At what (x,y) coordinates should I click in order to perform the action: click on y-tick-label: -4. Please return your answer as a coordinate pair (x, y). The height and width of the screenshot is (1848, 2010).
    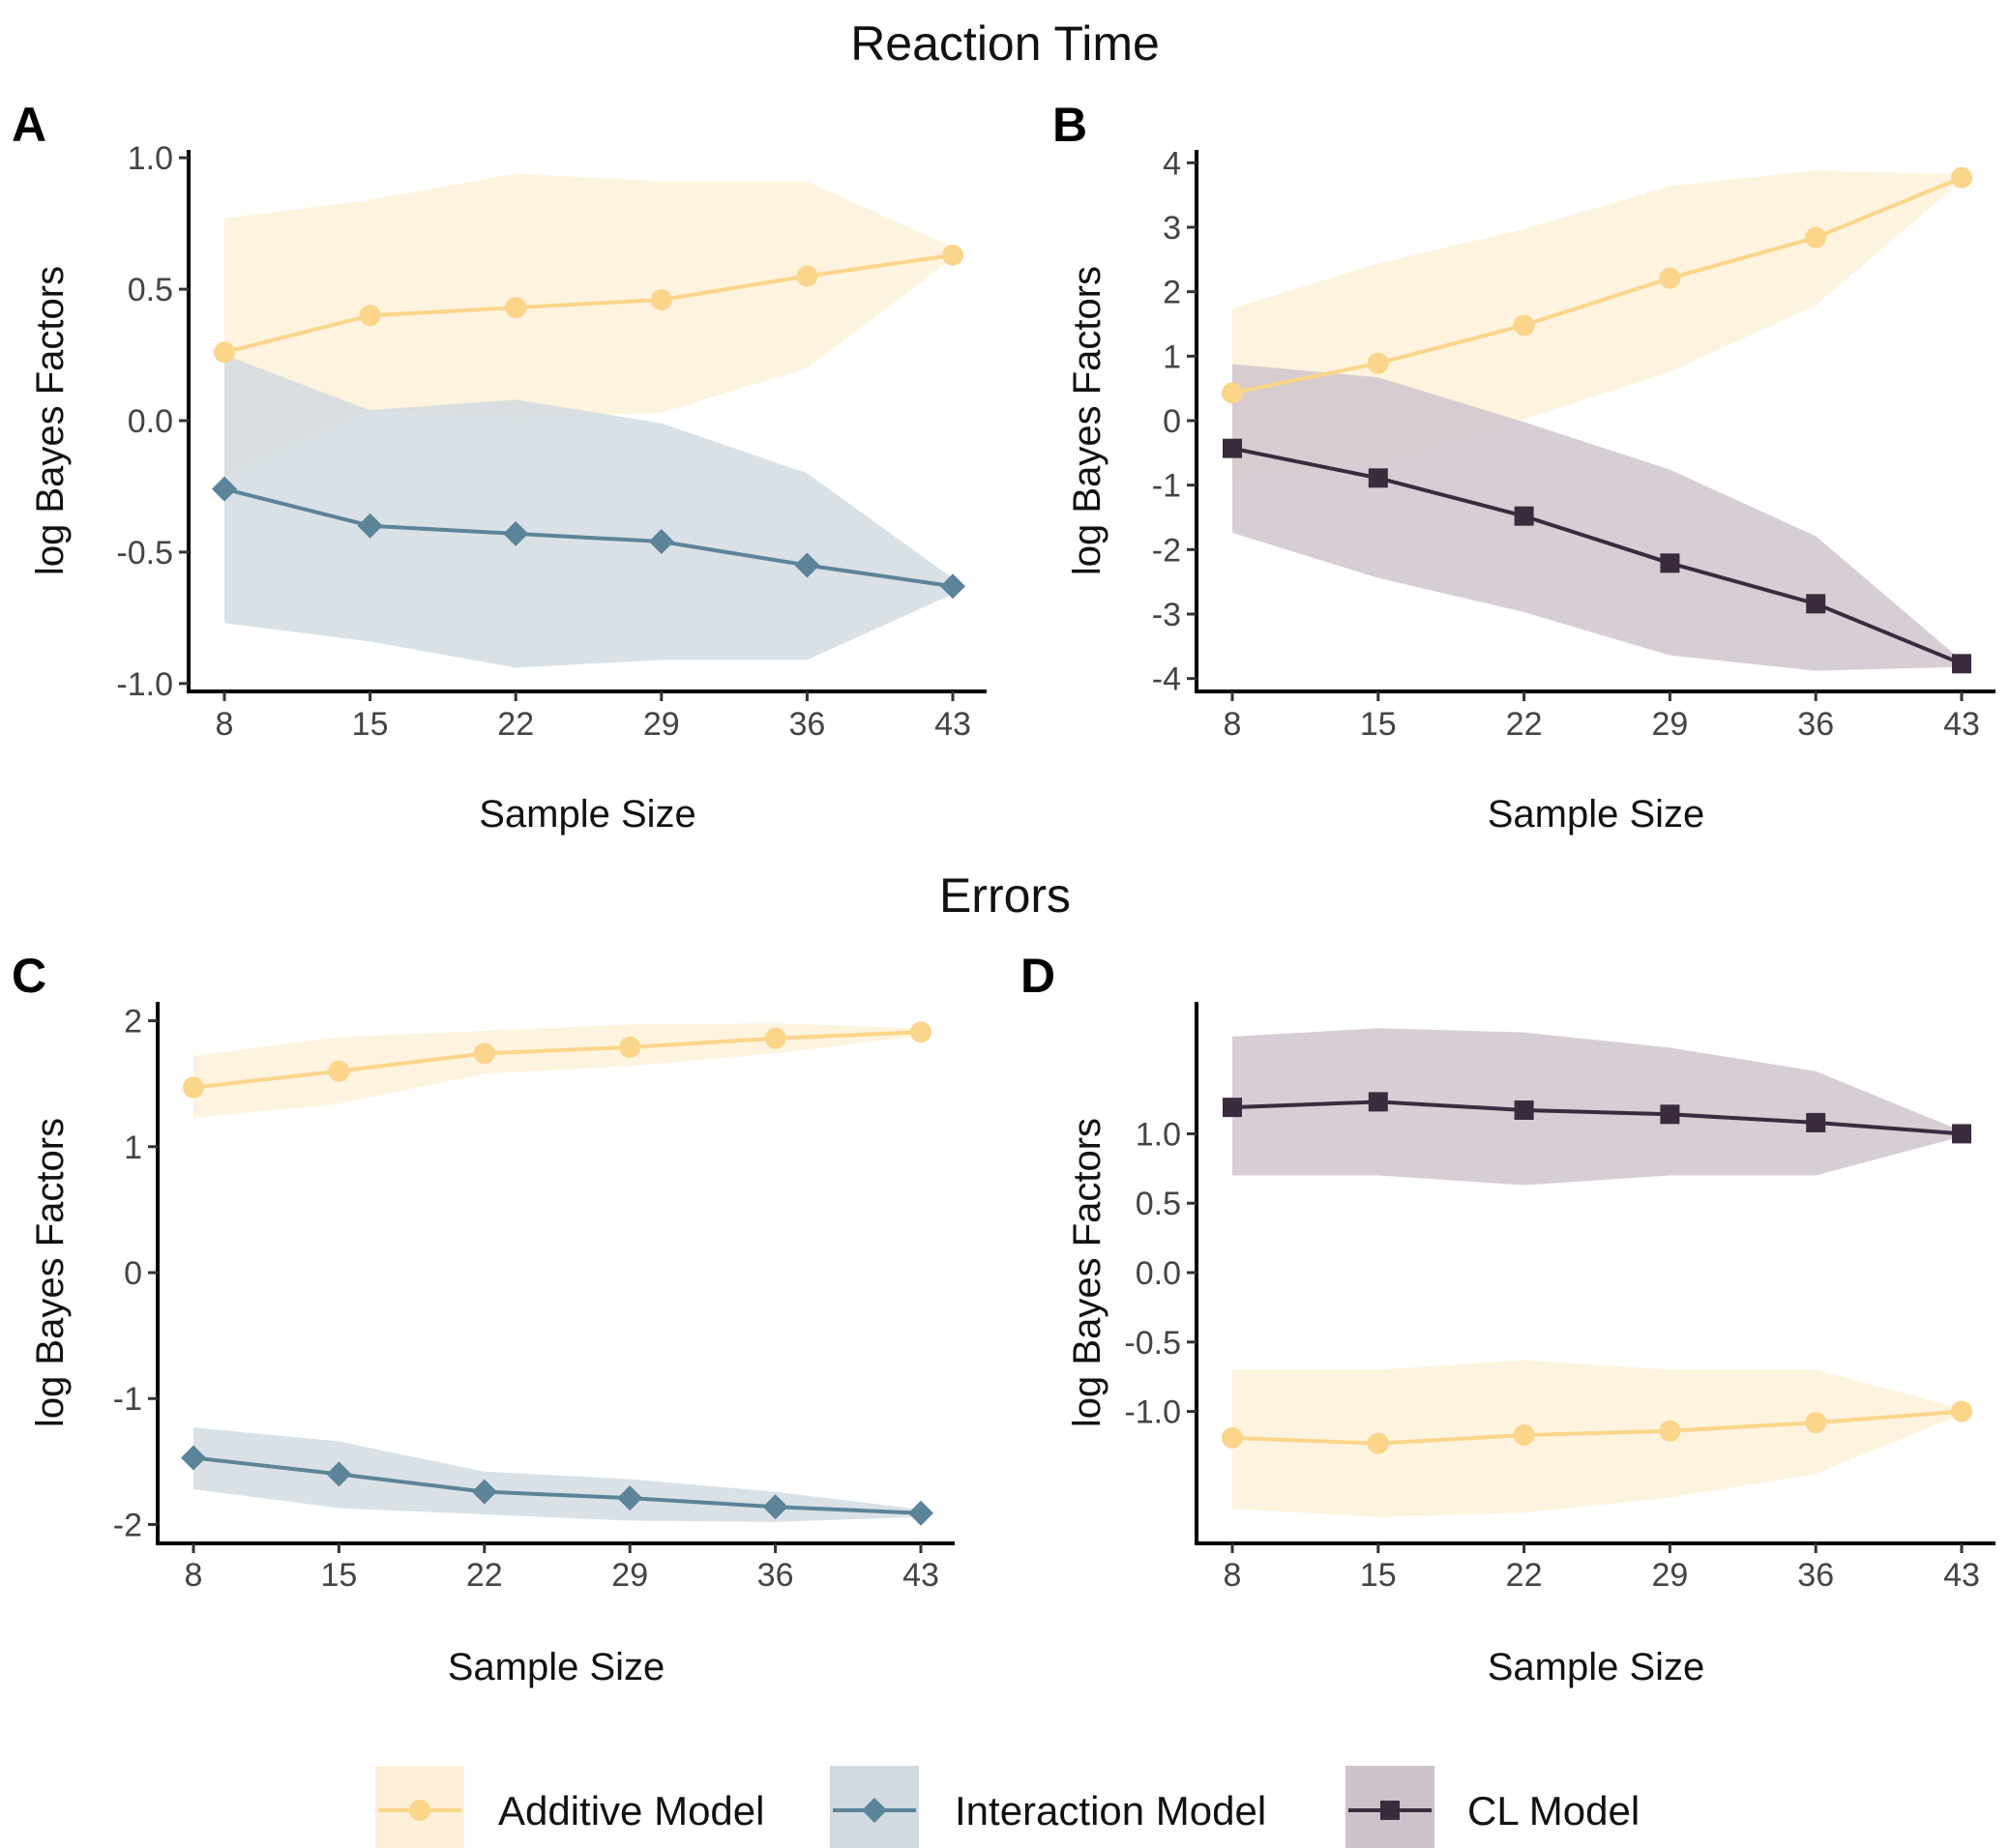
    Looking at the image, I should click on (1166, 679).